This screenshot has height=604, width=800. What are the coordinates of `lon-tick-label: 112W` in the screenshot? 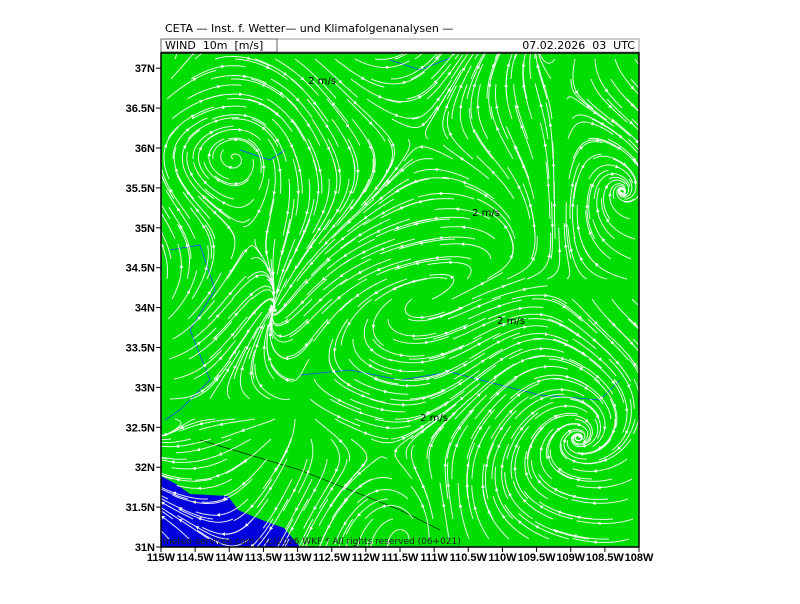 It's located at (366, 558).